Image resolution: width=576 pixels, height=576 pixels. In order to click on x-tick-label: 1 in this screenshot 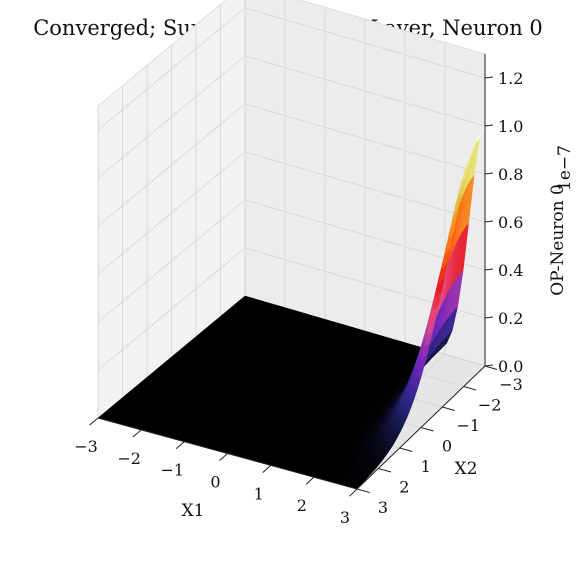, I will do `click(259, 493)`.